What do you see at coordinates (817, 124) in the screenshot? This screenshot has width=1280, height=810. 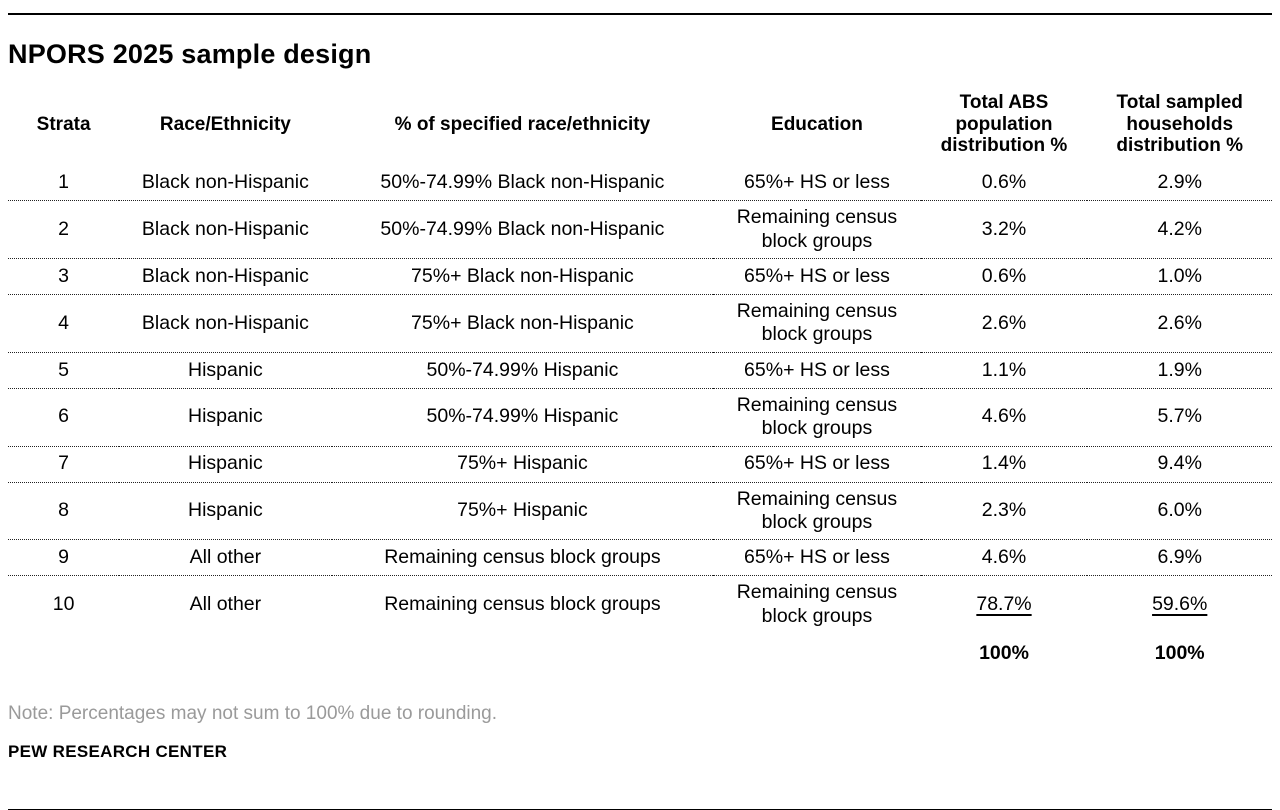 I see `column-header-education: Education` at bounding box center [817, 124].